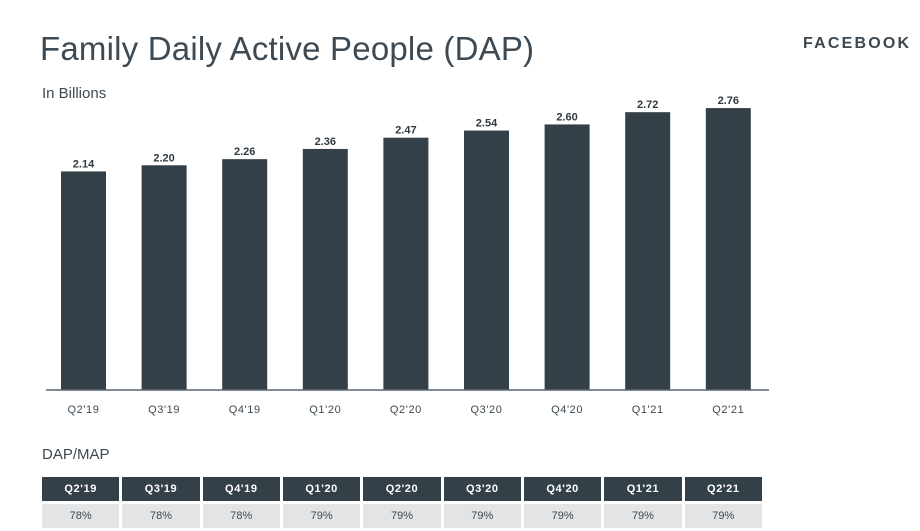 This screenshot has width=920, height=531. What do you see at coordinates (287, 48) in the screenshot?
I see `page-title: Family Daily Active People (DAP)` at bounding box center [287, 48].